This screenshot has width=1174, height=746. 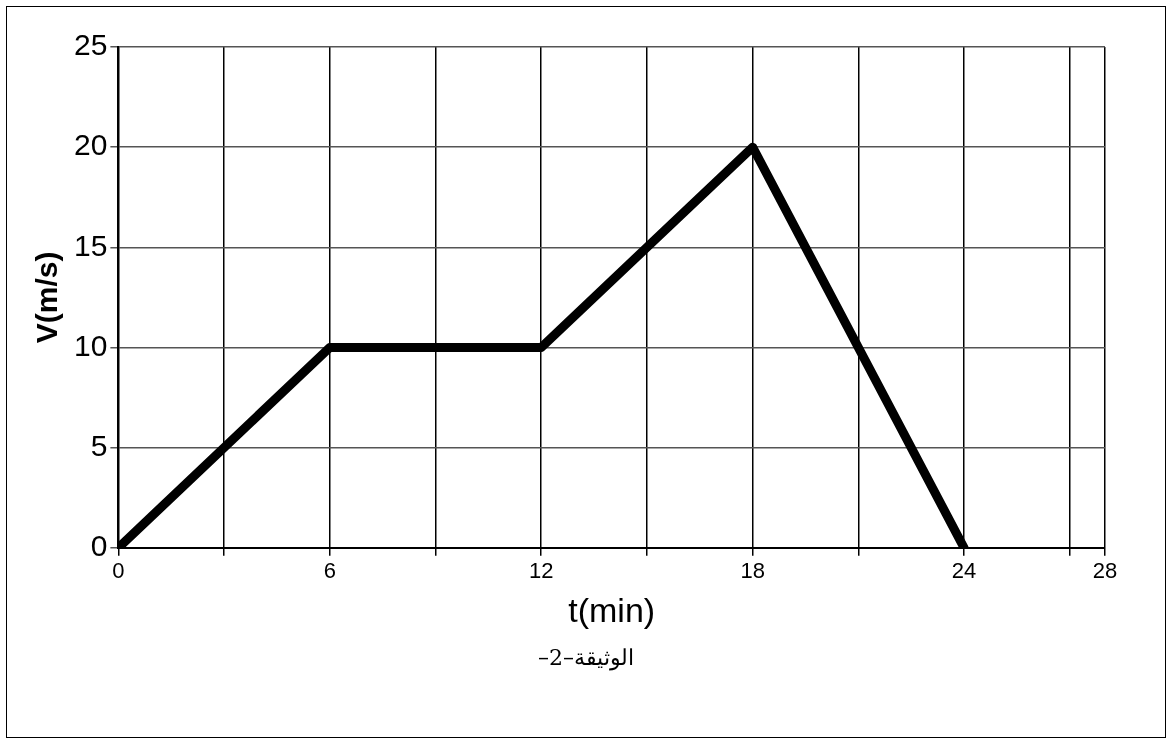 What do you see at coordinates (586, 657) in the screenshot?
I see `text: الوثيقة–2–` at bounding box center [586, 657].